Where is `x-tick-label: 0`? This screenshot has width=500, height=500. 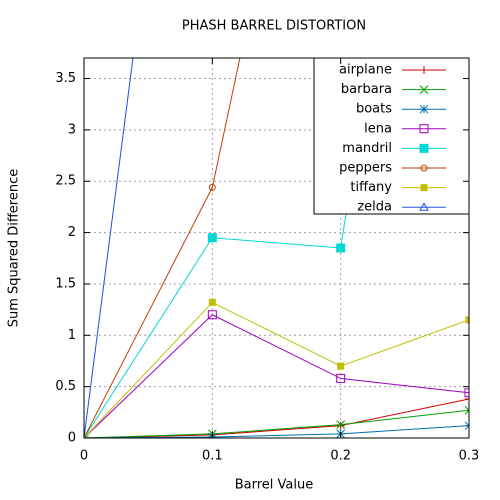
x-tick-label: 0 is located at coordinates (84, 456).